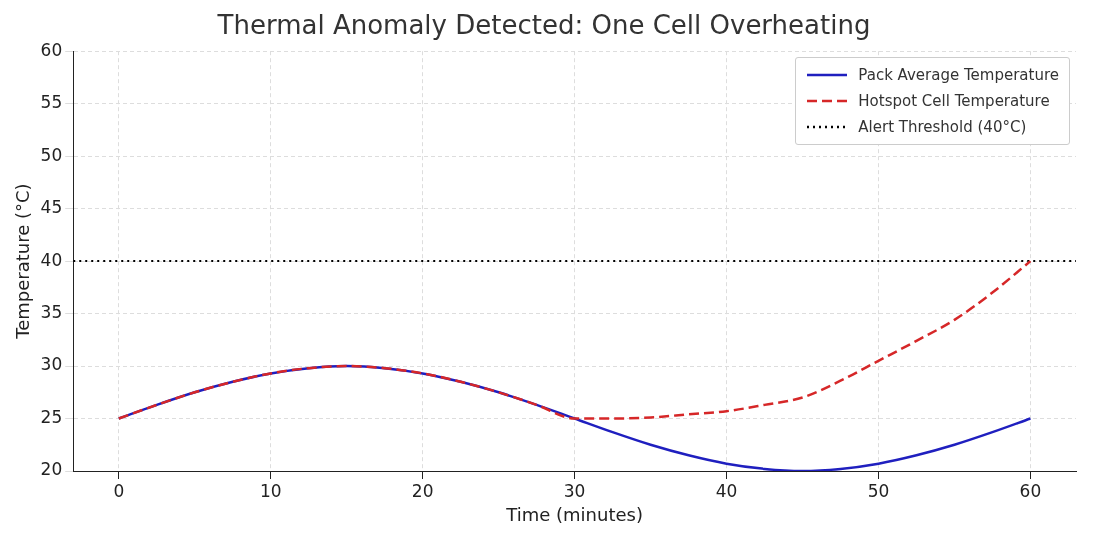  I want to click on x-axis-title: Time (minutes), so click(574, 514).